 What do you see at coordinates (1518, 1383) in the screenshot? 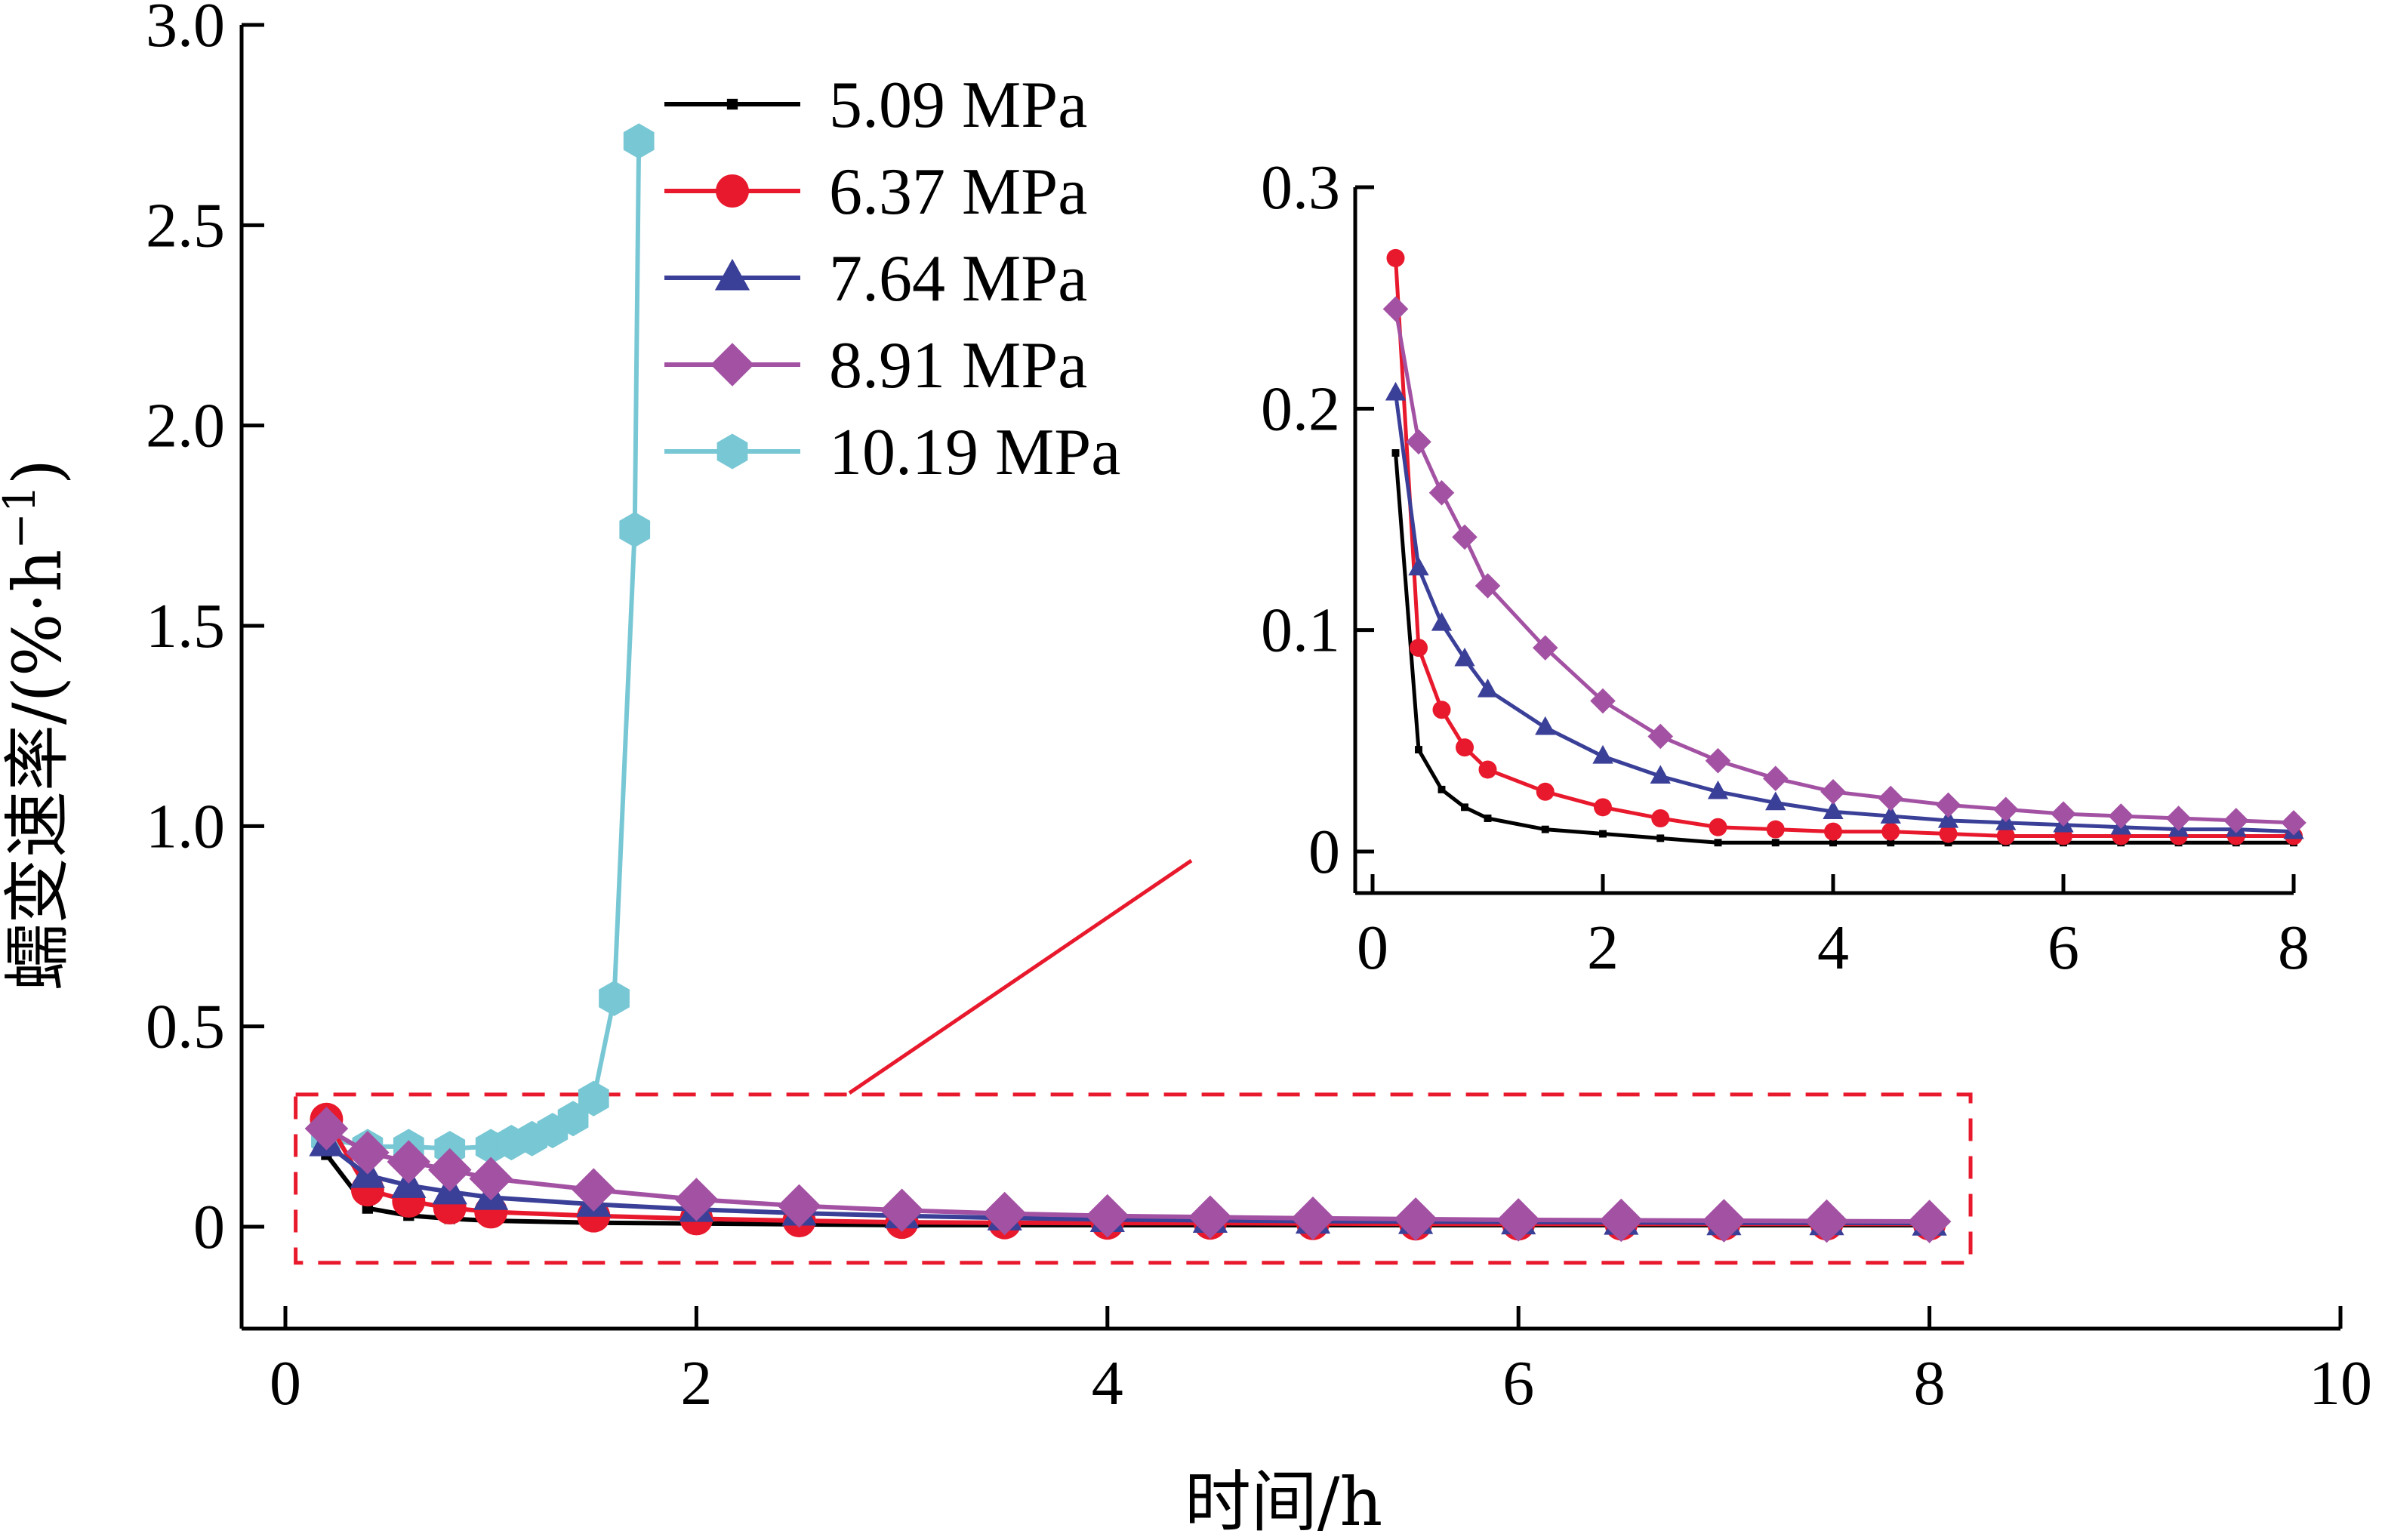
I see `x-tick-label: 6` at bounding box center [1518, 1383].